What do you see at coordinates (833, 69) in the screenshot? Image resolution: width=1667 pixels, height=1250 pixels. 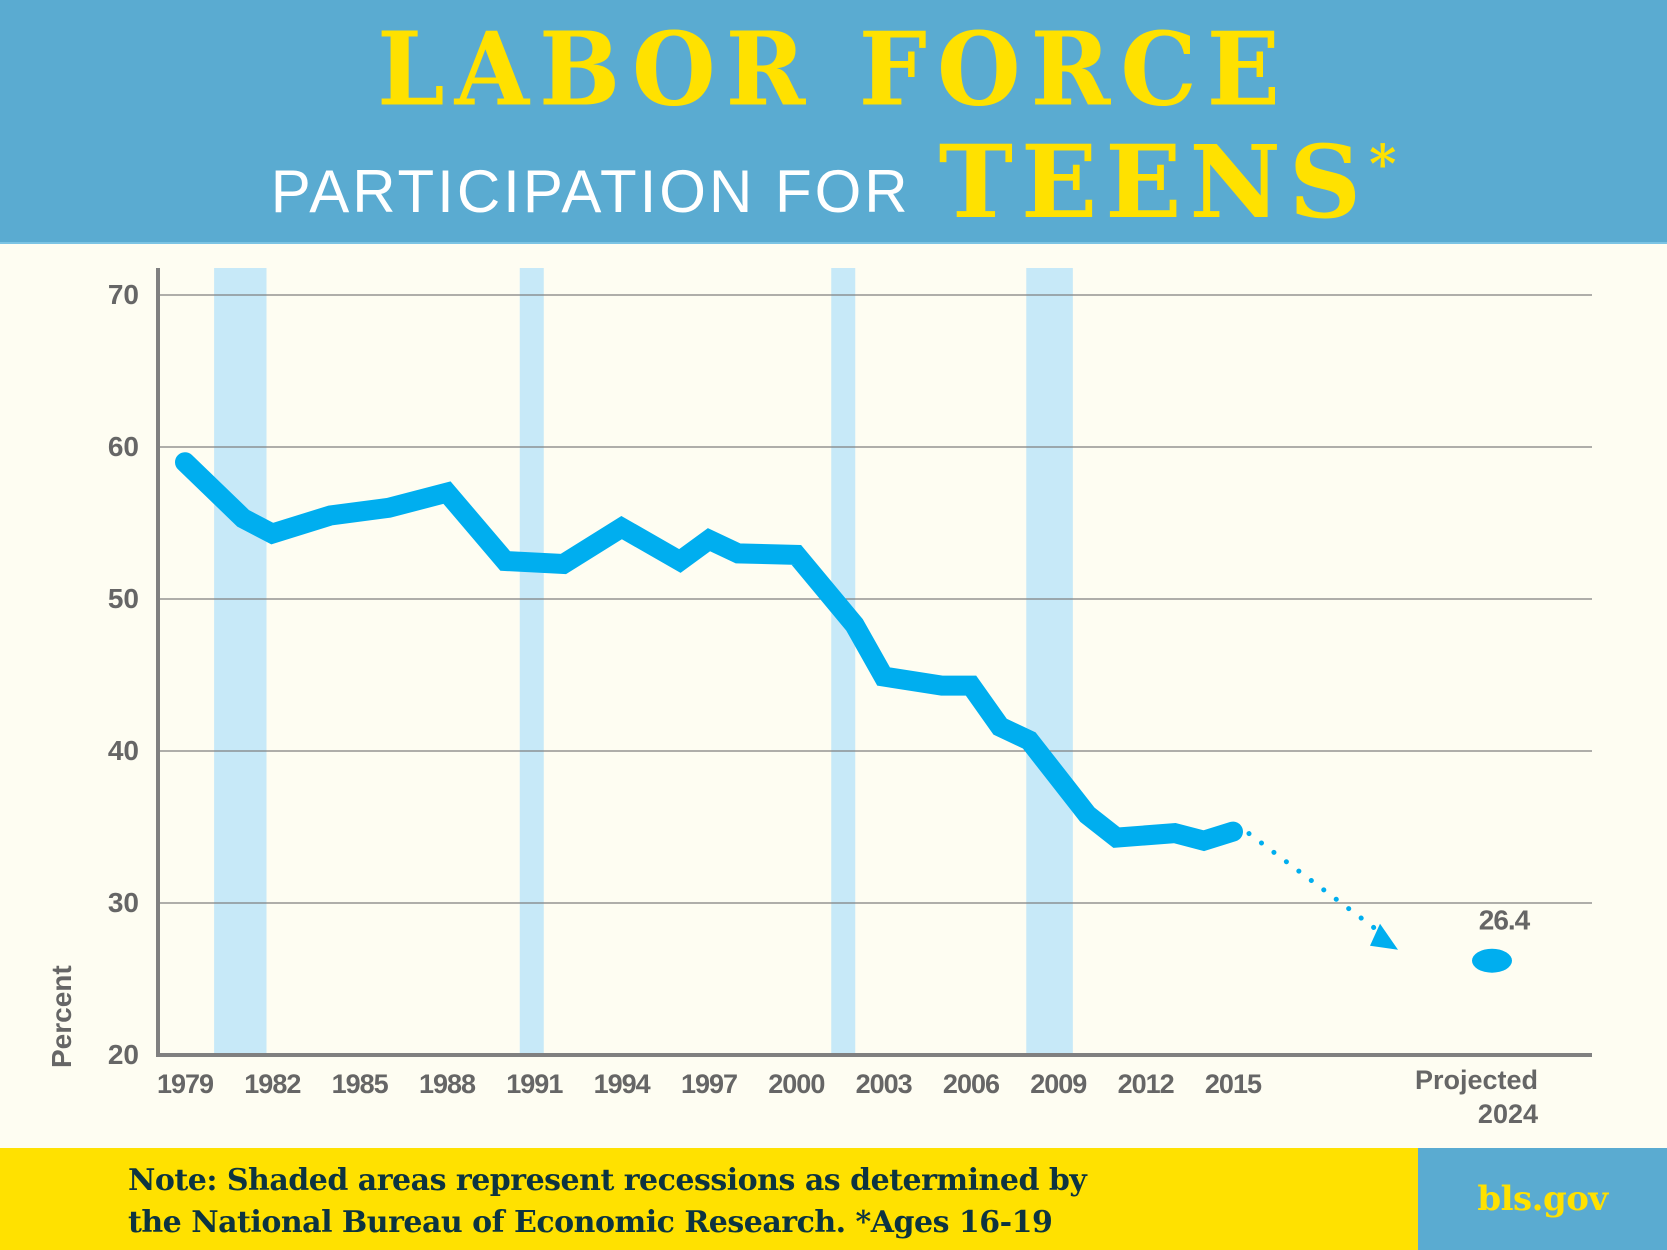 I see `title-labor-force: LABOR FORCE` at bounding box center [833, 69].